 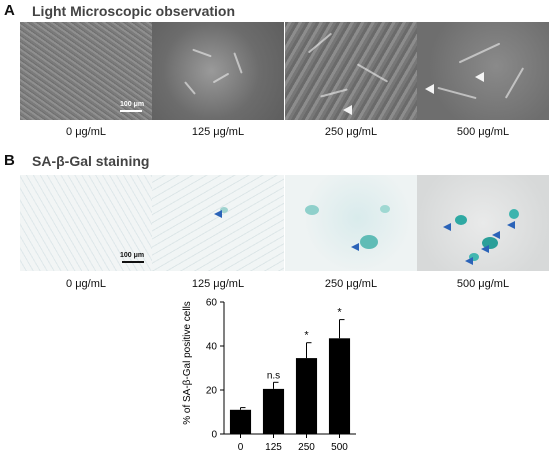 I want to click on caption-b-2: 250 μg/mL, so click(x=351, y=284).